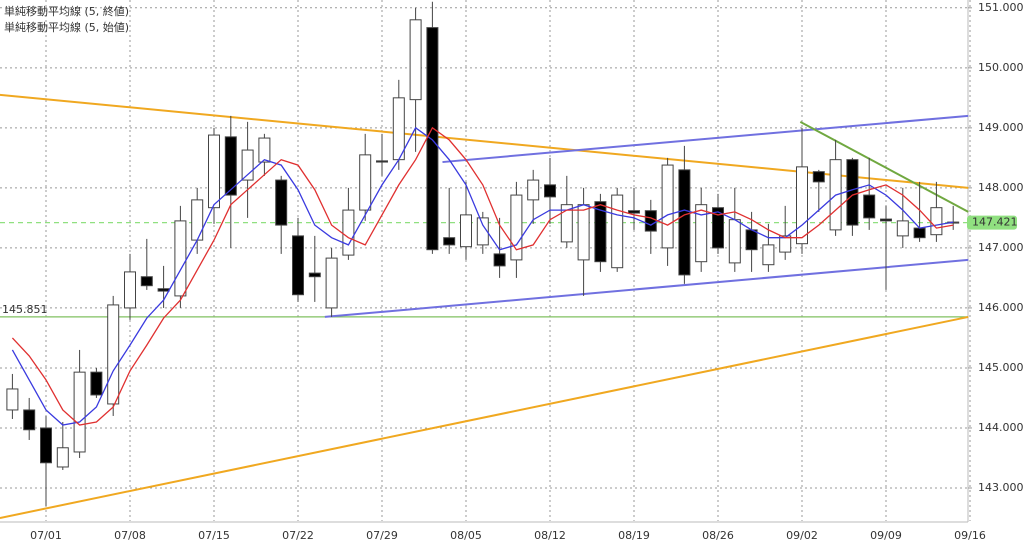  I want to click on line-label: 145.851, so click(25, 309).